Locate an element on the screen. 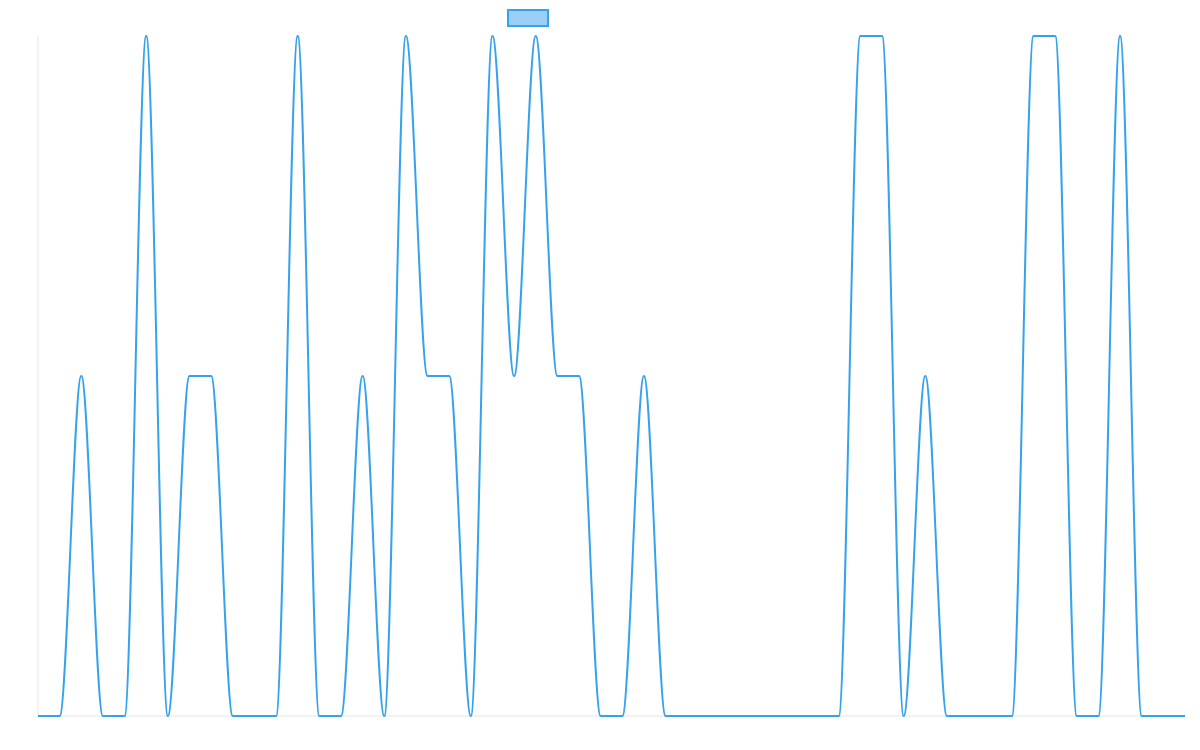 This screenshot has width=1200, height=750. legend-swatch is located at coordinates (528, 18).